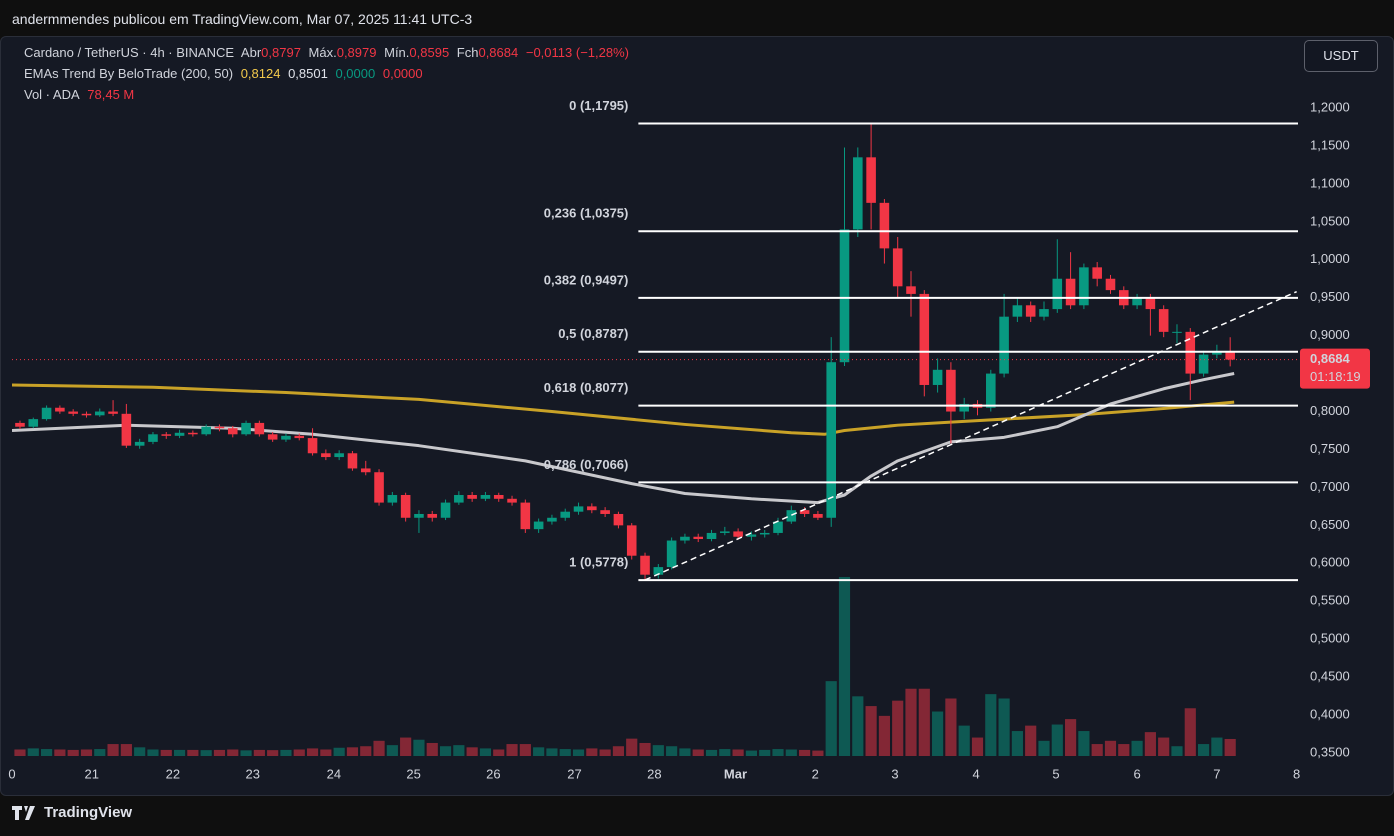 The height and width of the screenshot is (836, 1394). I want to click on currency-button: USDT, so click(1341, 56).